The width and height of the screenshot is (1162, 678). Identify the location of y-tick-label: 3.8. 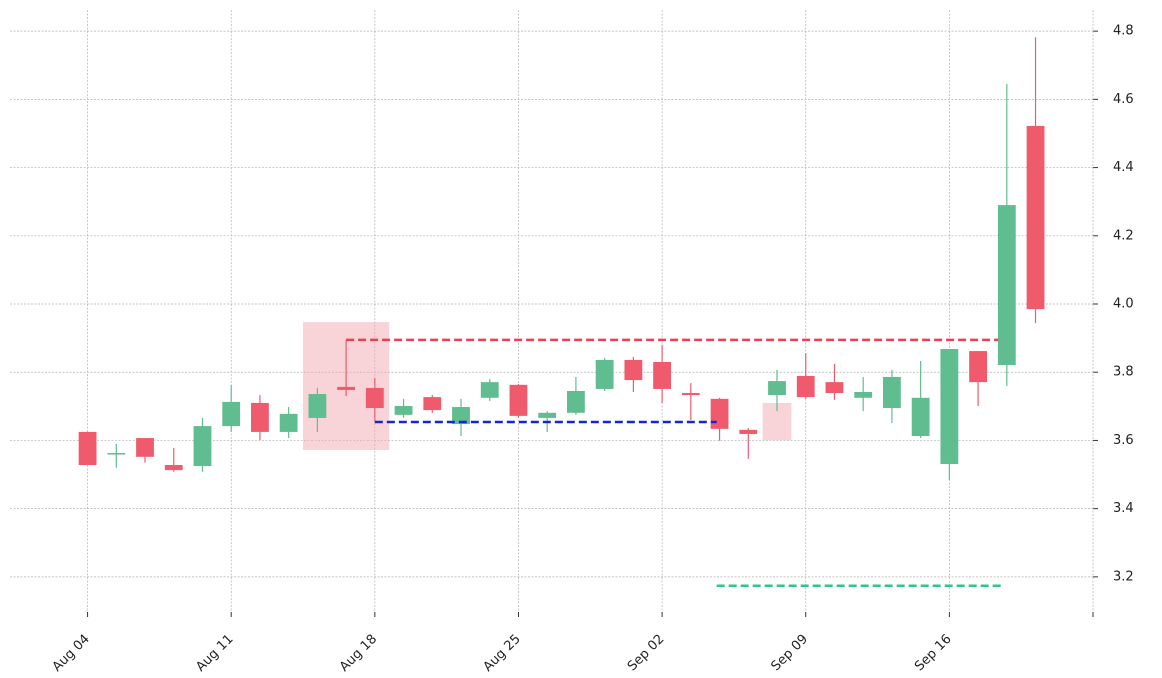
(1123, 372).